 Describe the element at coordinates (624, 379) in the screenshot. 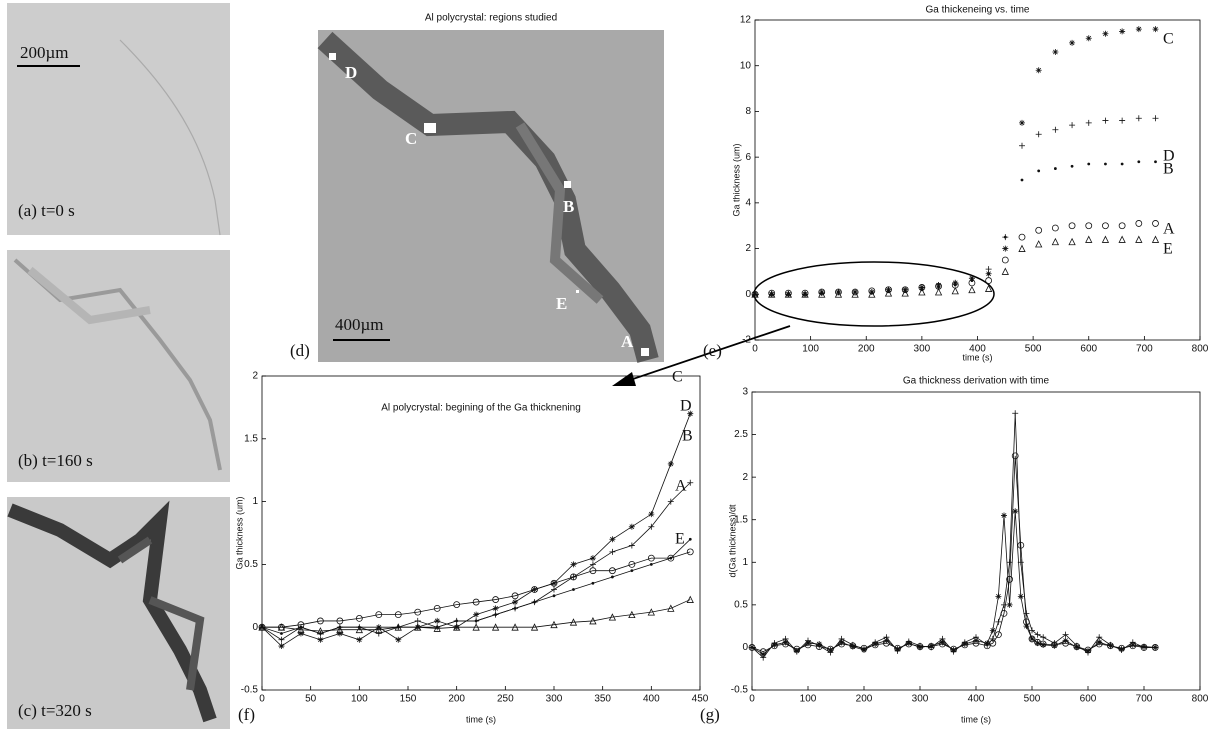

I see `arrow-head` at that location.